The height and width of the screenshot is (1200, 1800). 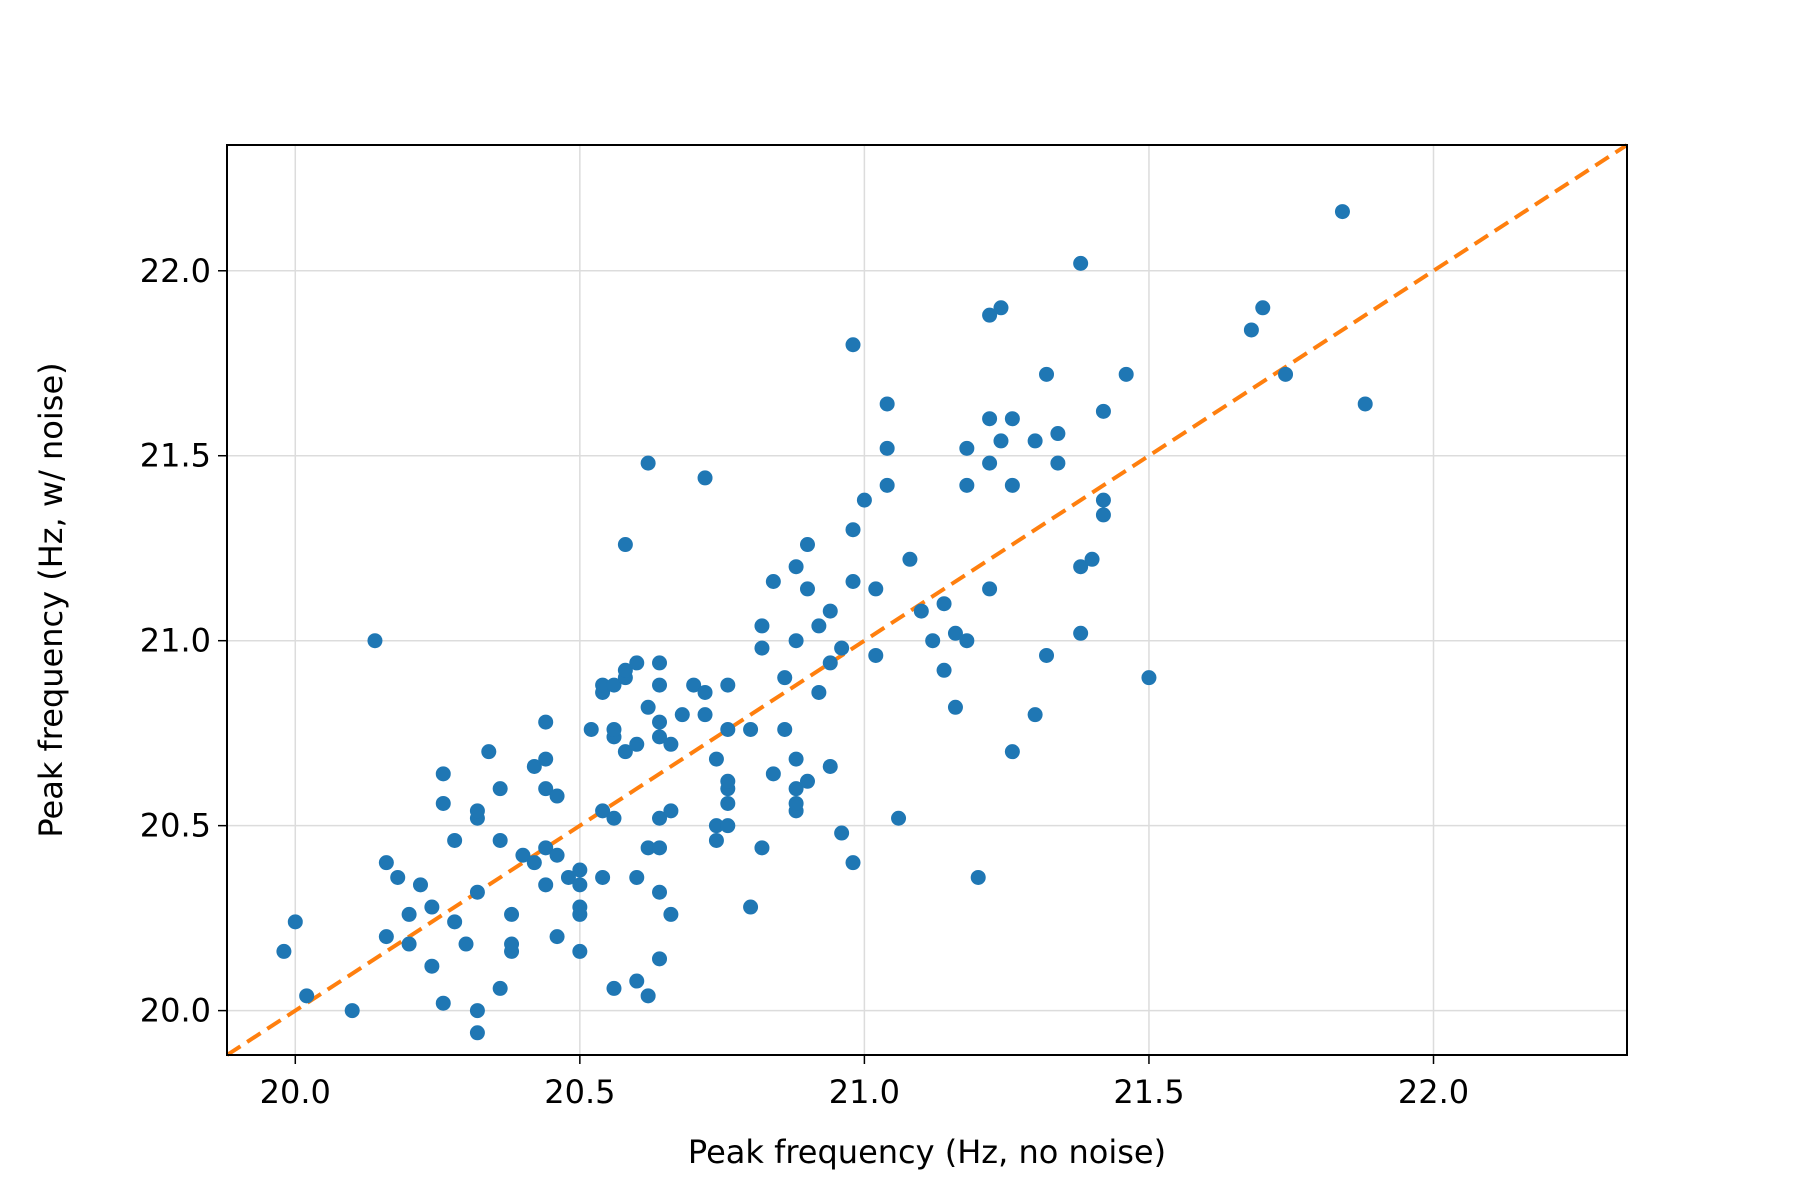 What do you see at coordinates (183, 641) in the screenshot?
I see `y-axis-ticks: 20.0 20.5 21.0 21.5 22.0` at bounding box center [183, 641].